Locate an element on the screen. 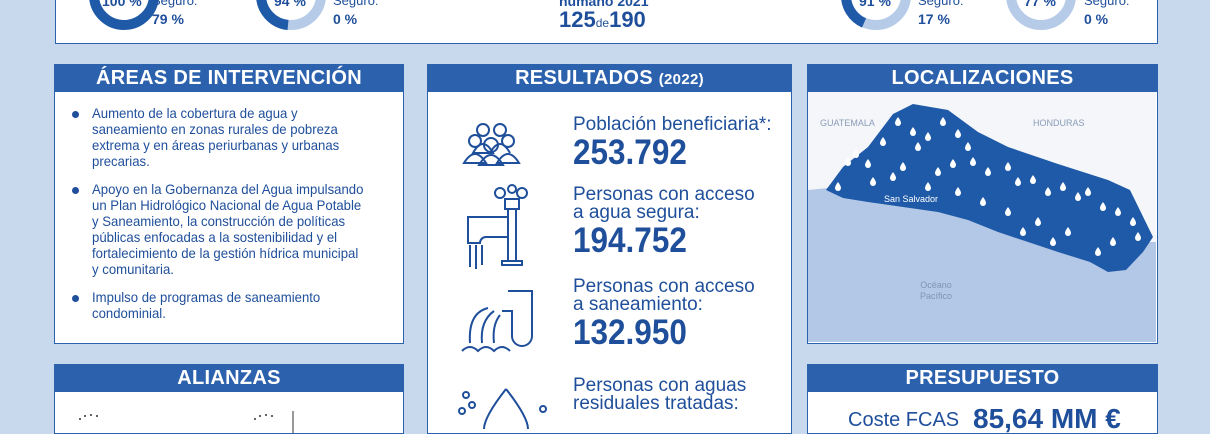 The width and height of the screenshot is (1210, 434). people-icon is located at coordinates (491, 144).